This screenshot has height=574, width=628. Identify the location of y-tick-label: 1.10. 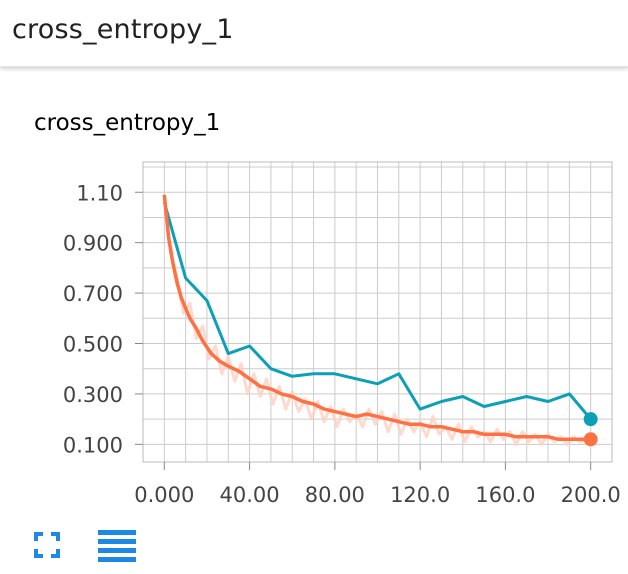
(99, 193).